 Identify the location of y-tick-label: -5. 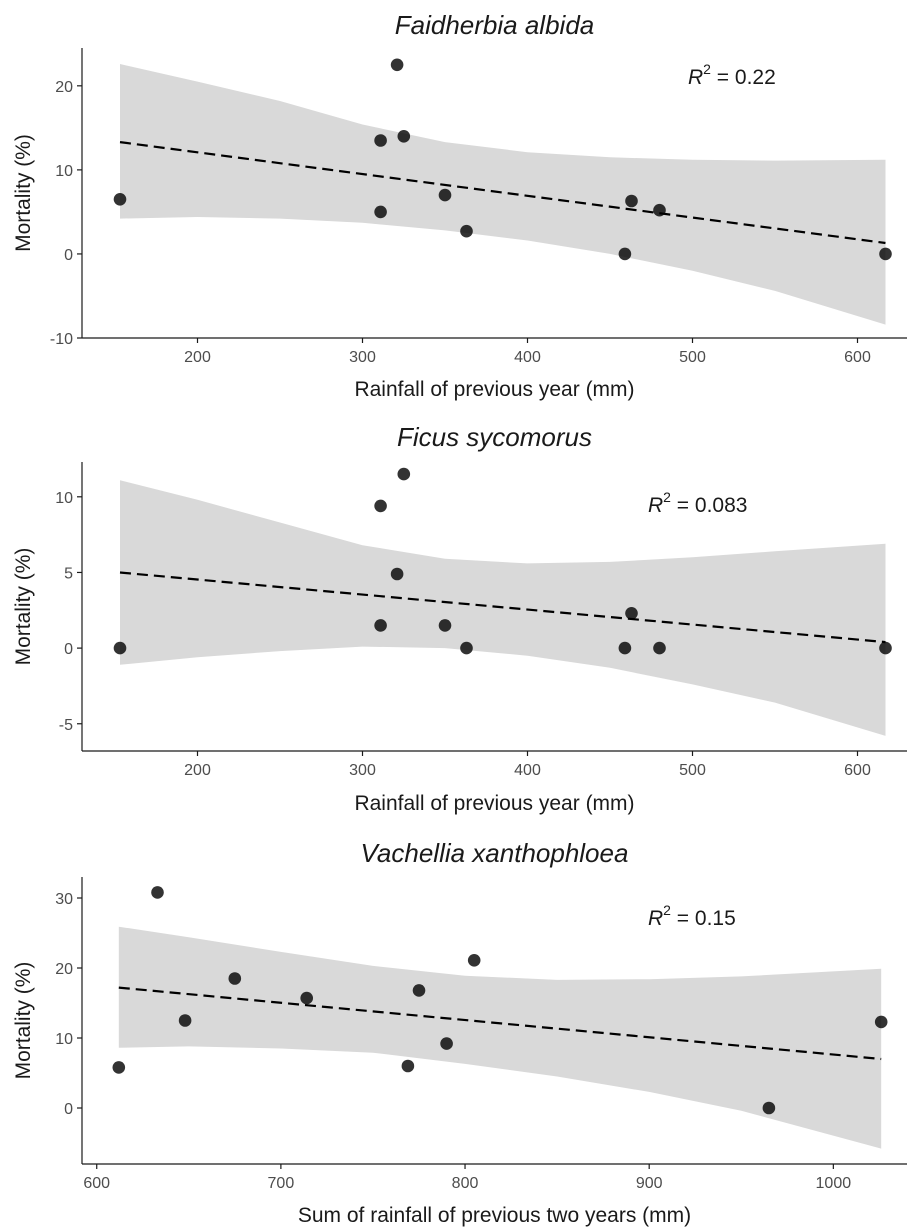
(66, 725).